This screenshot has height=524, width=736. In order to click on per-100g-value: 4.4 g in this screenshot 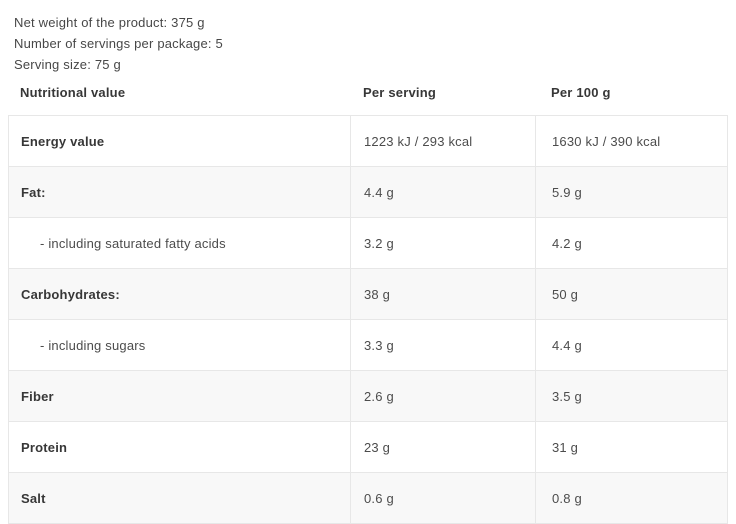, I will do `click(631, 345)`.